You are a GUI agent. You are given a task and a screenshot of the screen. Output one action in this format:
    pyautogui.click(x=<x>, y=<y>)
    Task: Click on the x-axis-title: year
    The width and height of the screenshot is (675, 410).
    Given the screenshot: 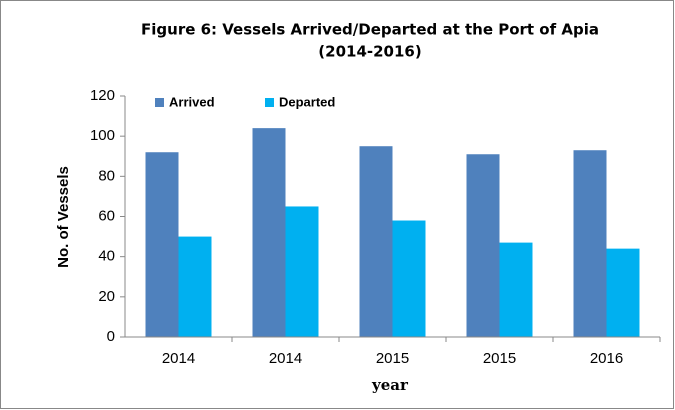 What is the action you would take?
    pyautogui.click(x=390, y=385)
    